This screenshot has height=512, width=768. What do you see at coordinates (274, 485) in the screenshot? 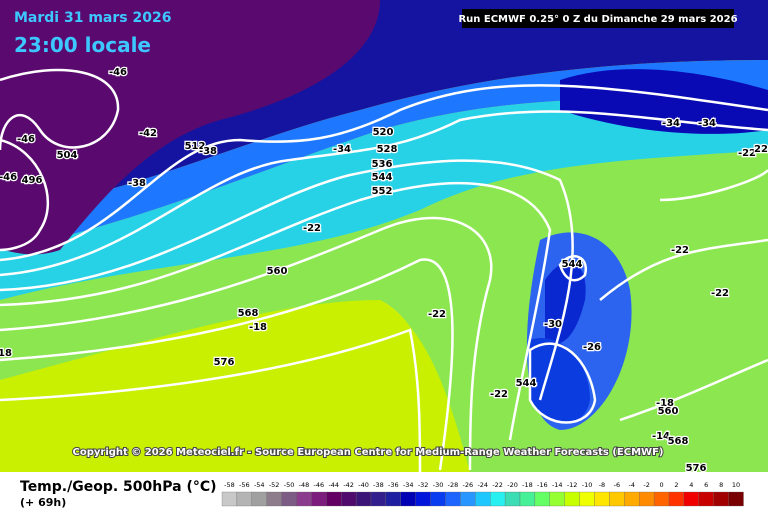
I see `legend-label: -52` at bounding box center [274, 485].